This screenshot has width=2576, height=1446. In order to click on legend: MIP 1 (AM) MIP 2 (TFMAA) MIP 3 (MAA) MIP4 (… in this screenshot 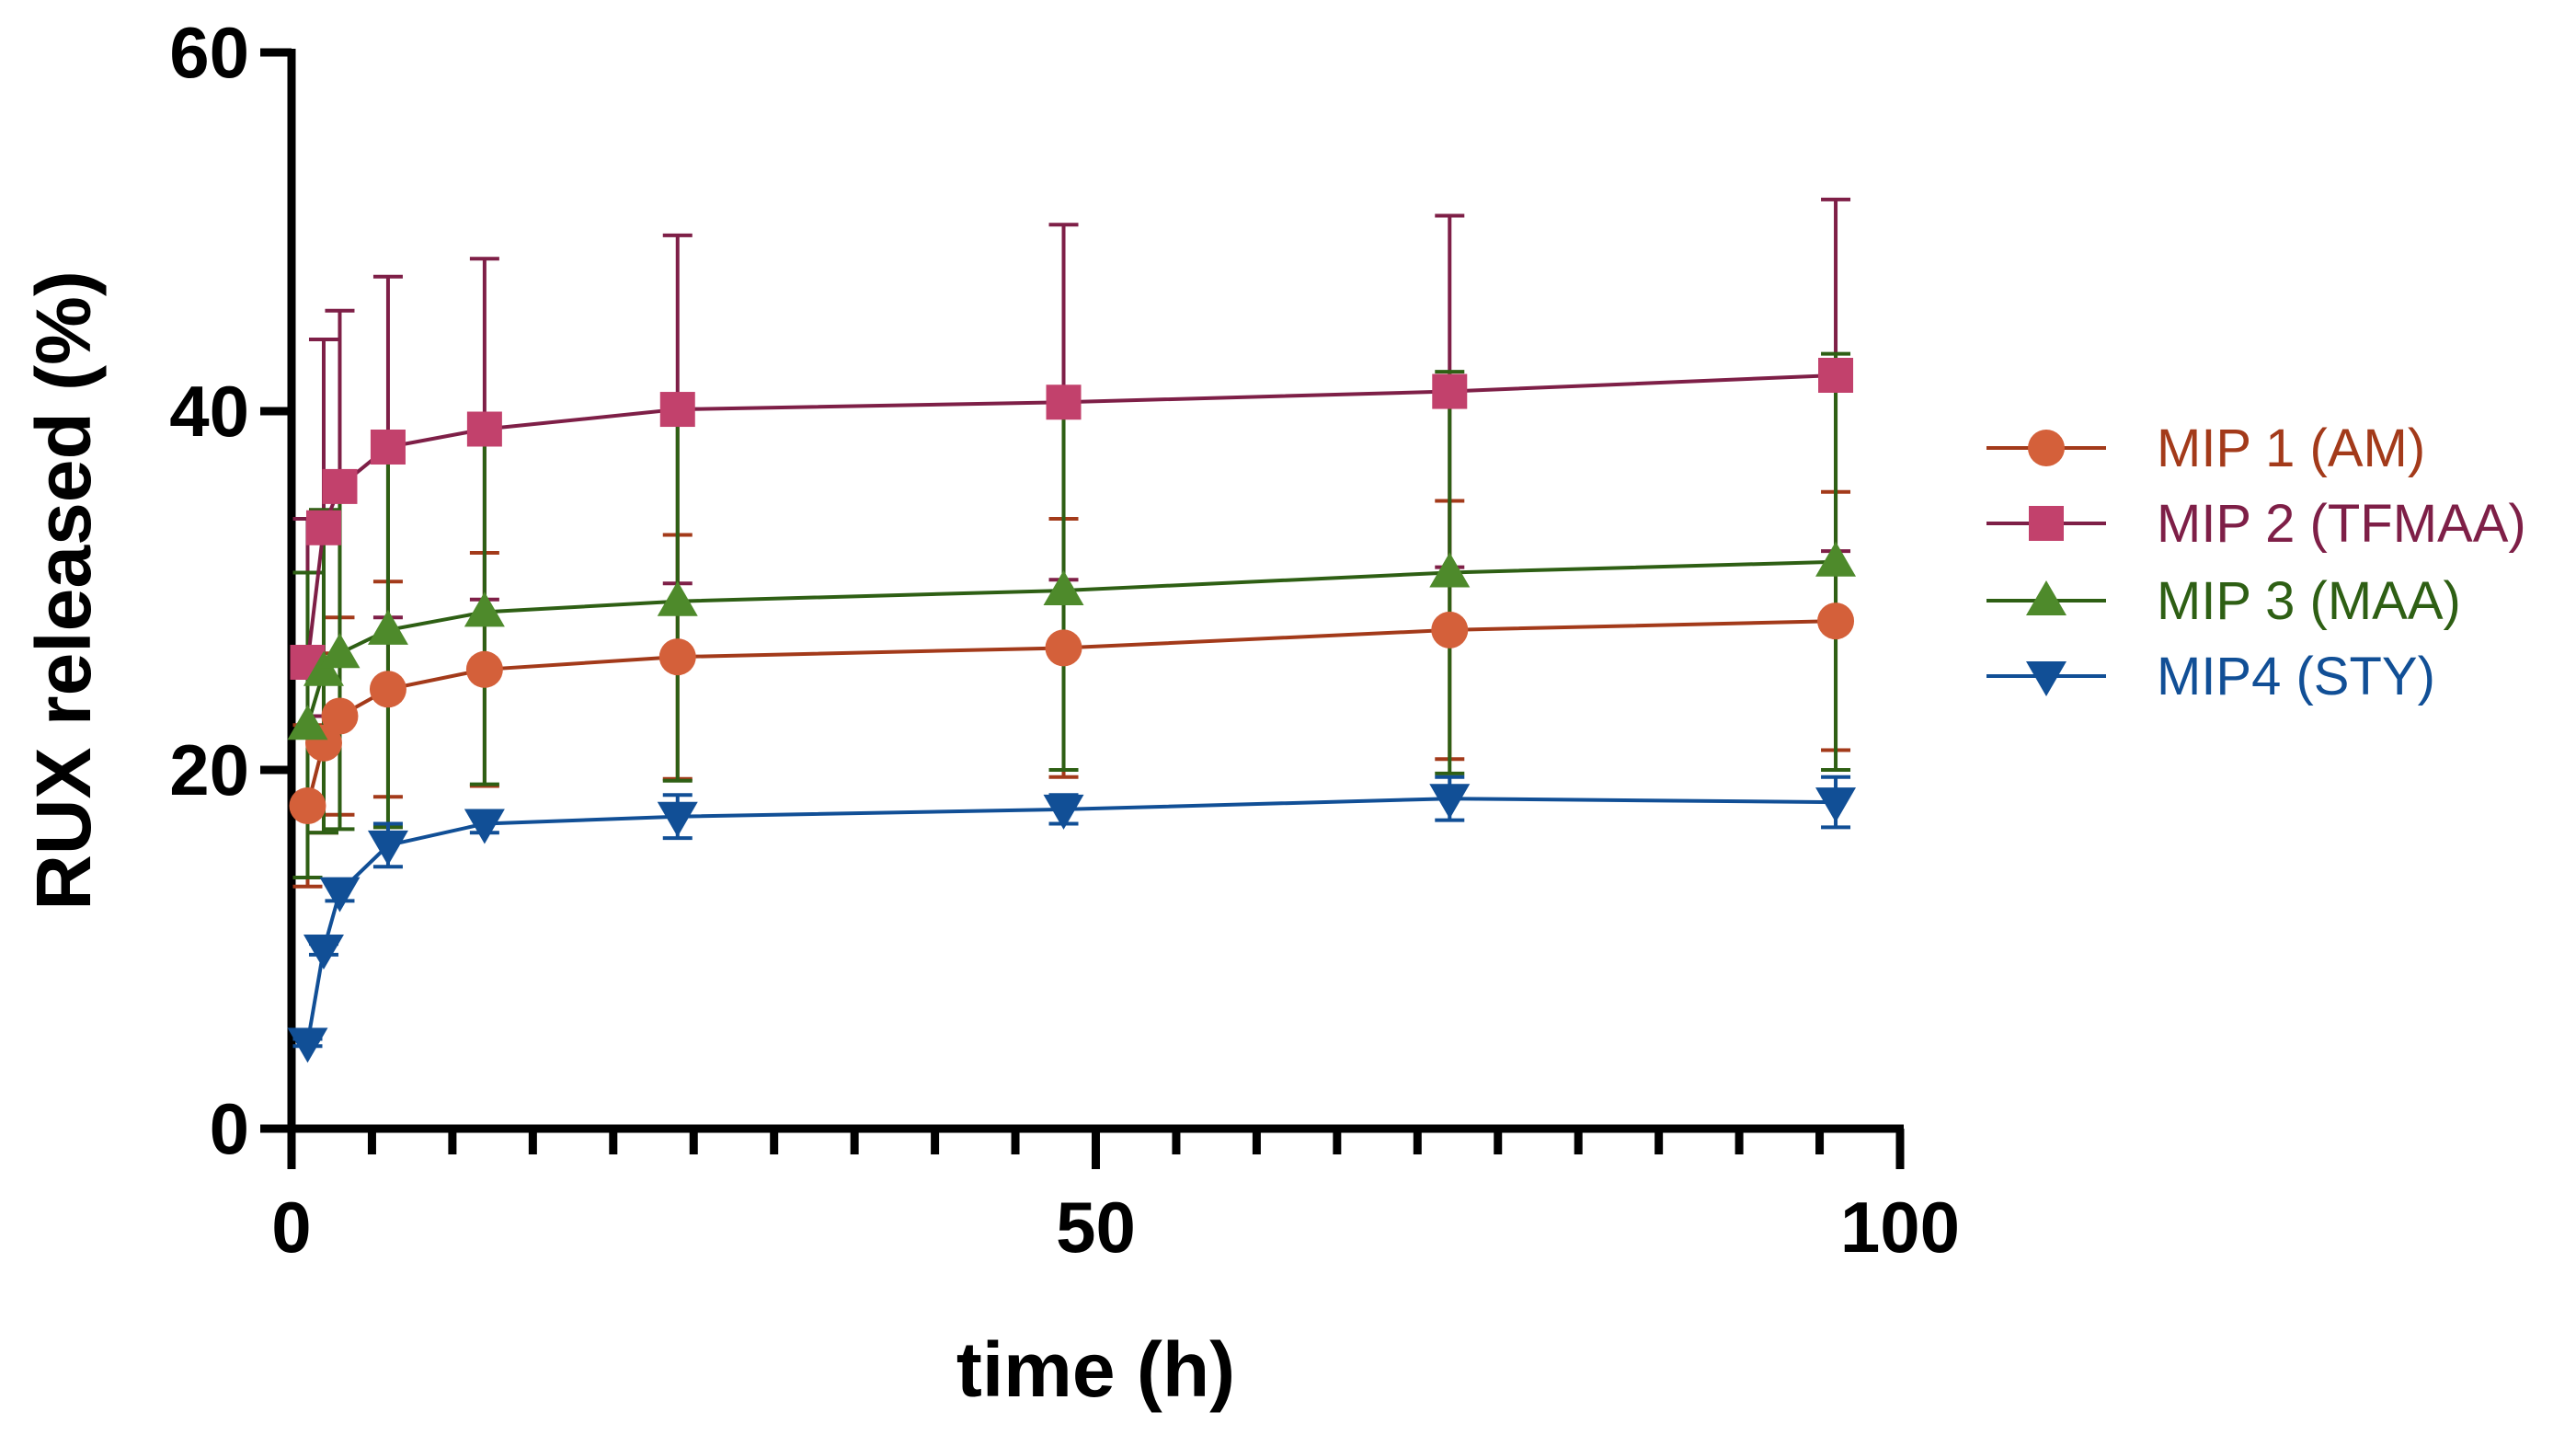, I will do `click(2256, 562)`.